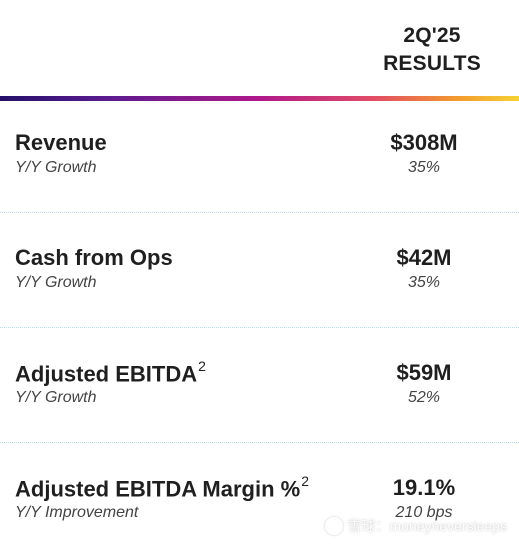 The image size is (519, 544). Describe the element at coordinates (259, 389) in the screenshot. I see `metric-row-adjusted-ebitda: Adjusted EBITDA2 Y/Y Growth $59M 52%` at that location.